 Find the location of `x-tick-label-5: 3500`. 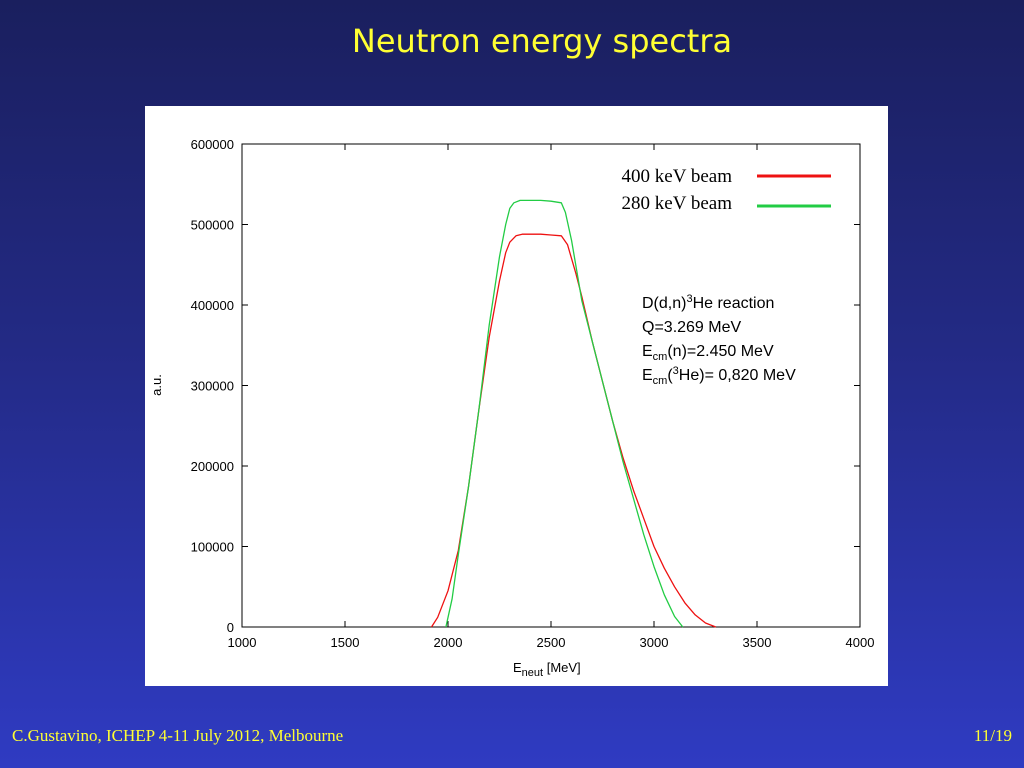

x-tick-label-5: 3500 is located at coordinates (757, 642).